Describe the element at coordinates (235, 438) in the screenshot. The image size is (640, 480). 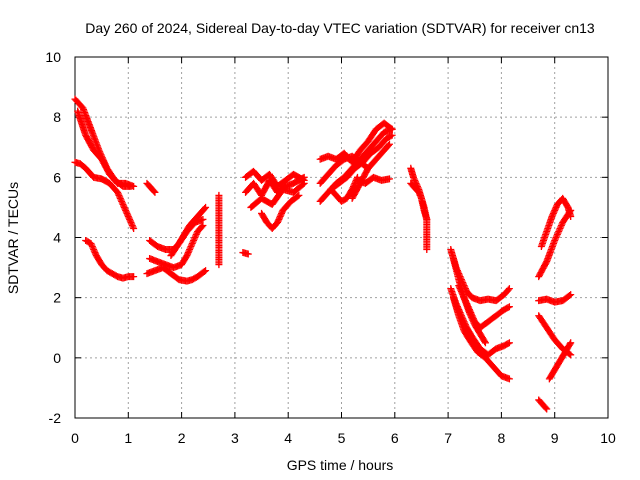
I see `x-tick-label: 3` at that location.